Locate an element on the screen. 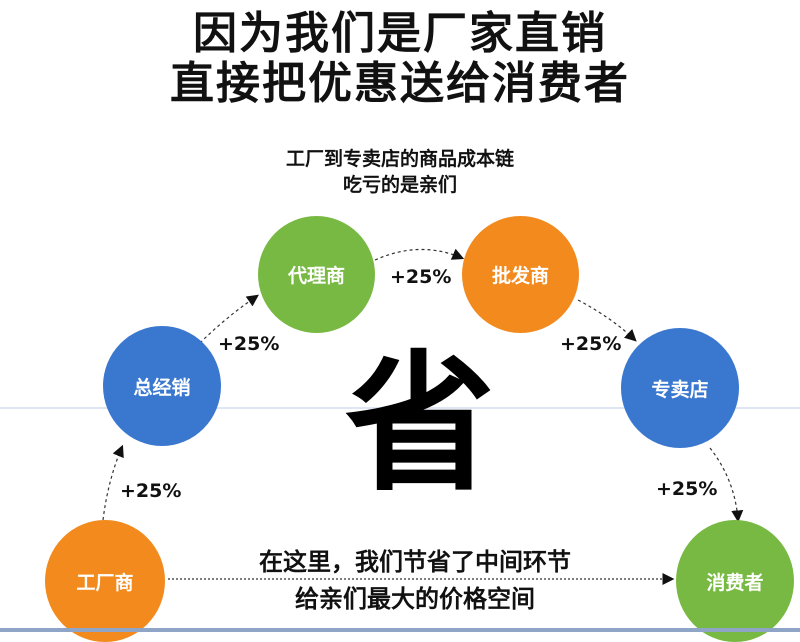  node-label: 代理商 is located at coordinates (316, 276).